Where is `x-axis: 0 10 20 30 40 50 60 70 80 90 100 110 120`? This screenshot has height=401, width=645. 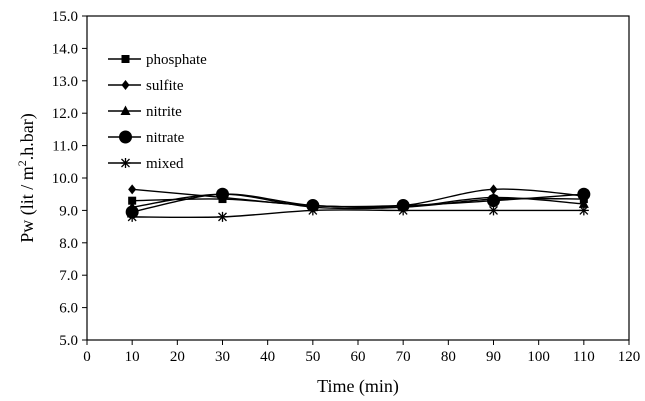
x-axis: 0 10 20 30 40 50 60 70 80 90 100 110 120 is located at coordinates (361, 352).